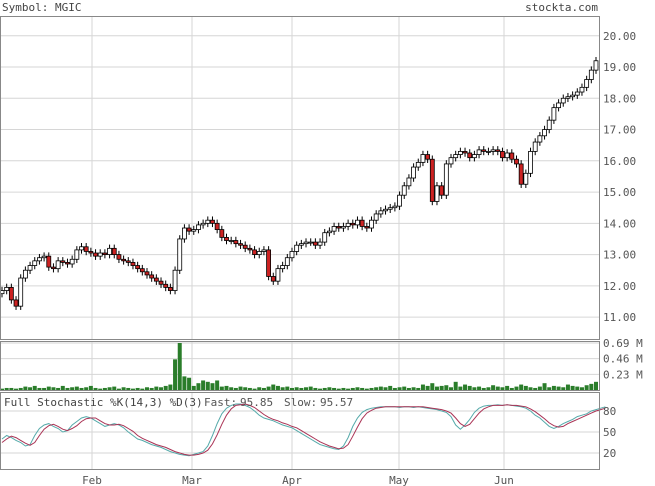 The width and height of the screenshot is (655, 486). I want to click on volume-tick-label: 0.46 M, so click(623, 359).